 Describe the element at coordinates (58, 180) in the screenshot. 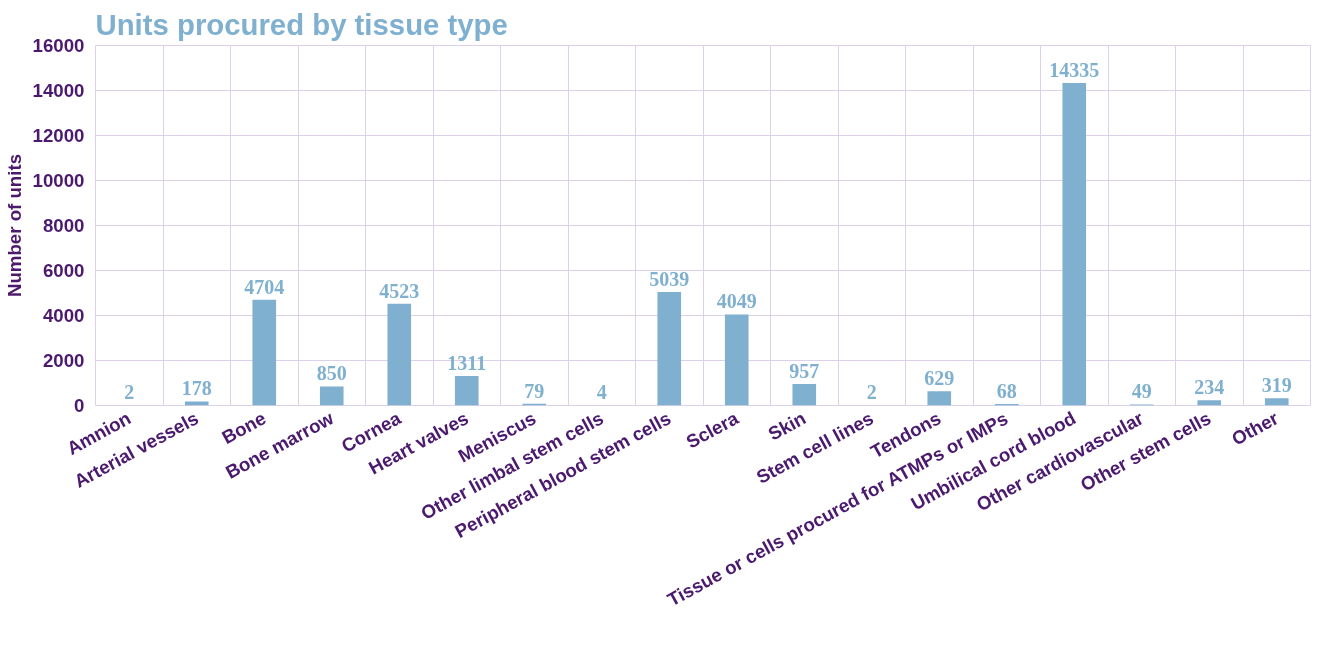

I see `y-tick-label: 10000` at that location.